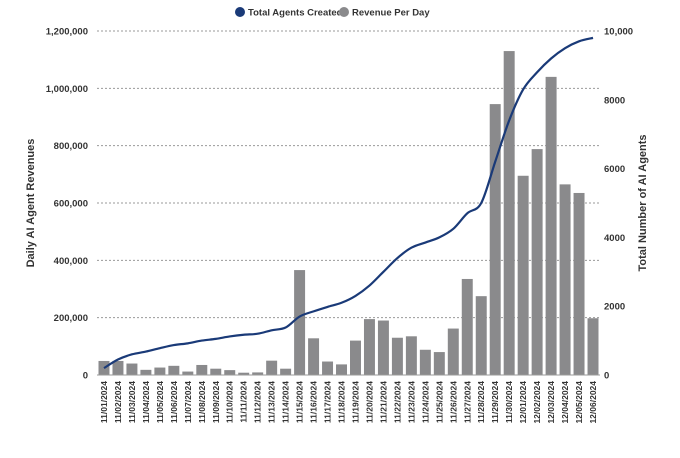  Describe the element at coordinates (495, 402) in the screenshot. I see `x-tick-label: 11/29/2024` at that location.